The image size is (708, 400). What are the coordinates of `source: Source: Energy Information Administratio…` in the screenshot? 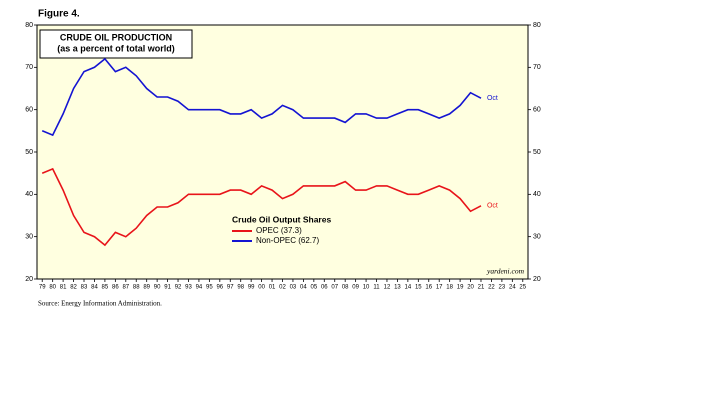 It's located at (100, 304).